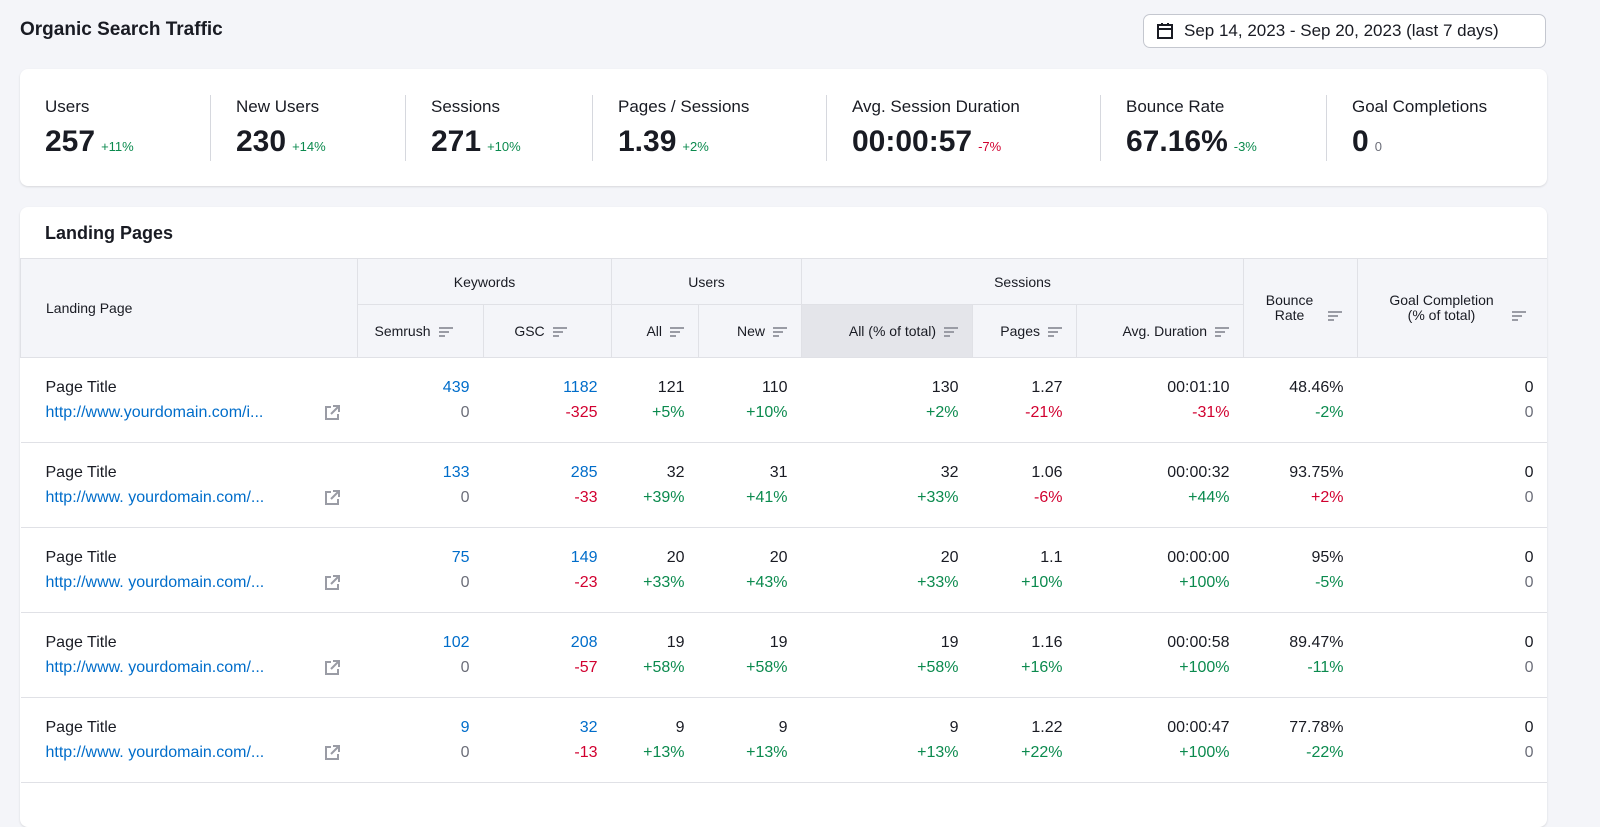 This screenshot has width=1600, height=827. What do you see at coordinates (1160, 570) in the screenshot?
I see `cell-6: 00:00:00 +100%` at bounding box center [1160, 570].